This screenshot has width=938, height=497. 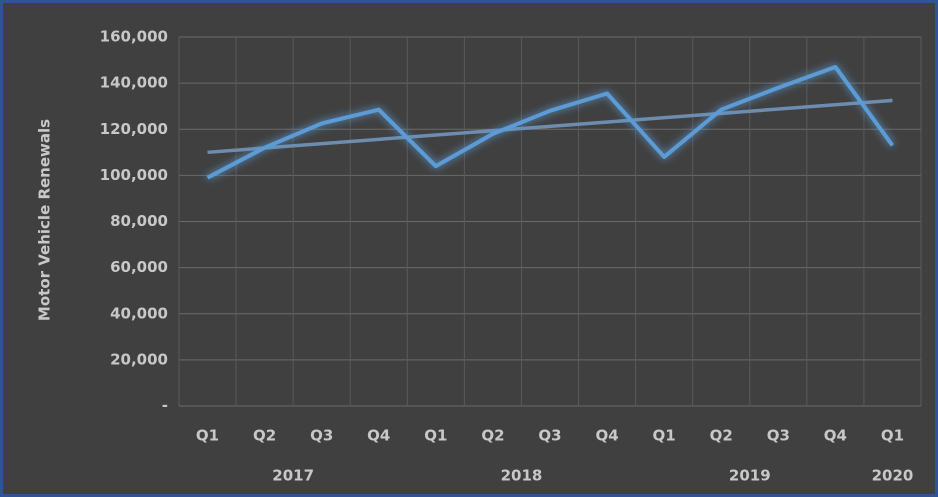 I want to click on y-axis-label: Motor Vehicle Renewals, so click(x=45, y=220).